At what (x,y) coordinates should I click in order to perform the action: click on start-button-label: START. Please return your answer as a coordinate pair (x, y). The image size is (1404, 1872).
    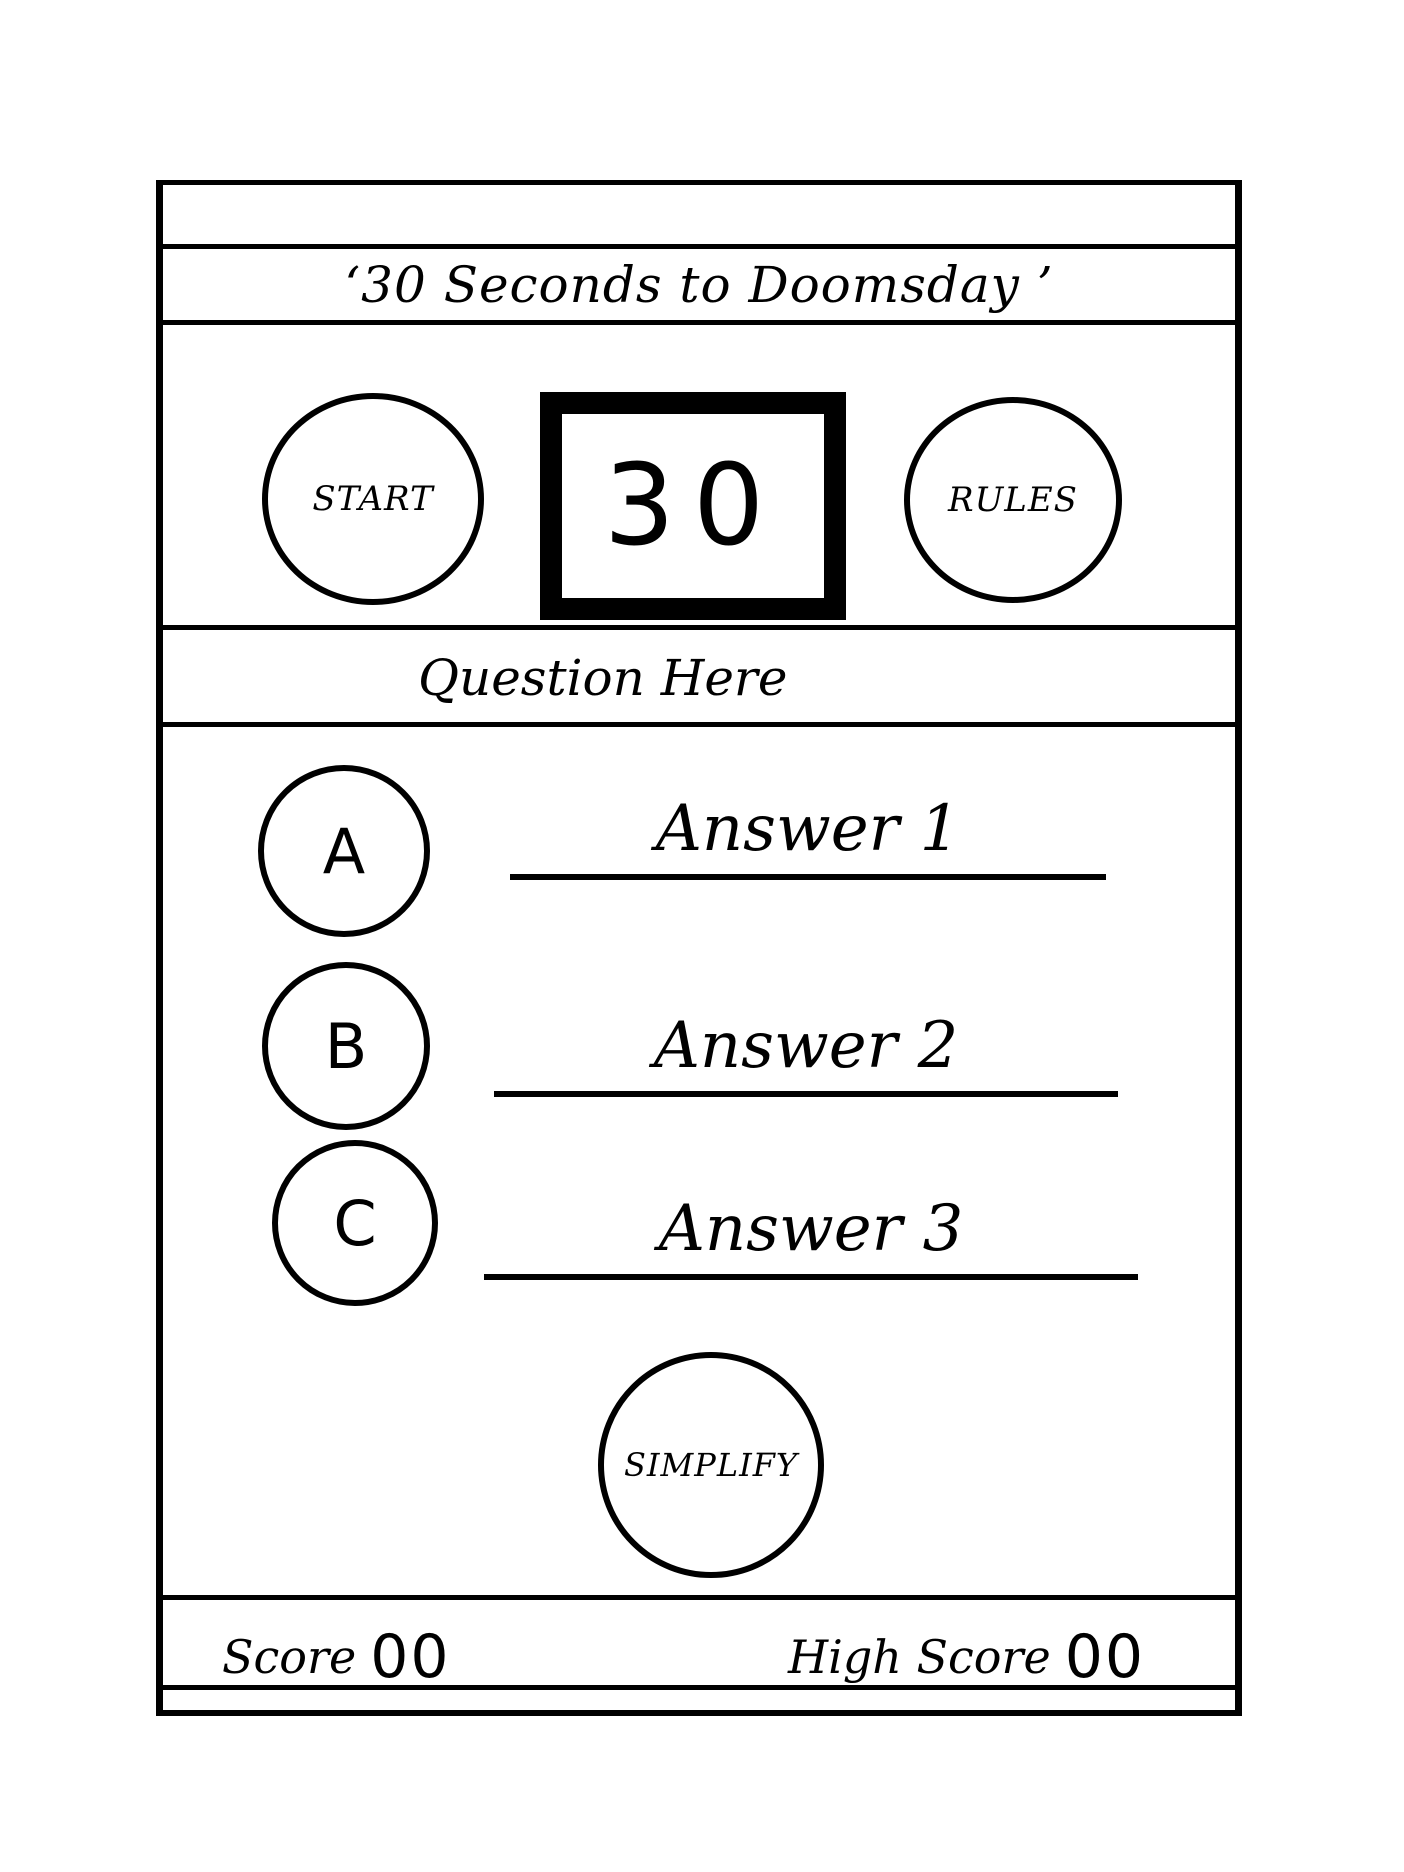
    Looking at the image, I should click on (373, 499).